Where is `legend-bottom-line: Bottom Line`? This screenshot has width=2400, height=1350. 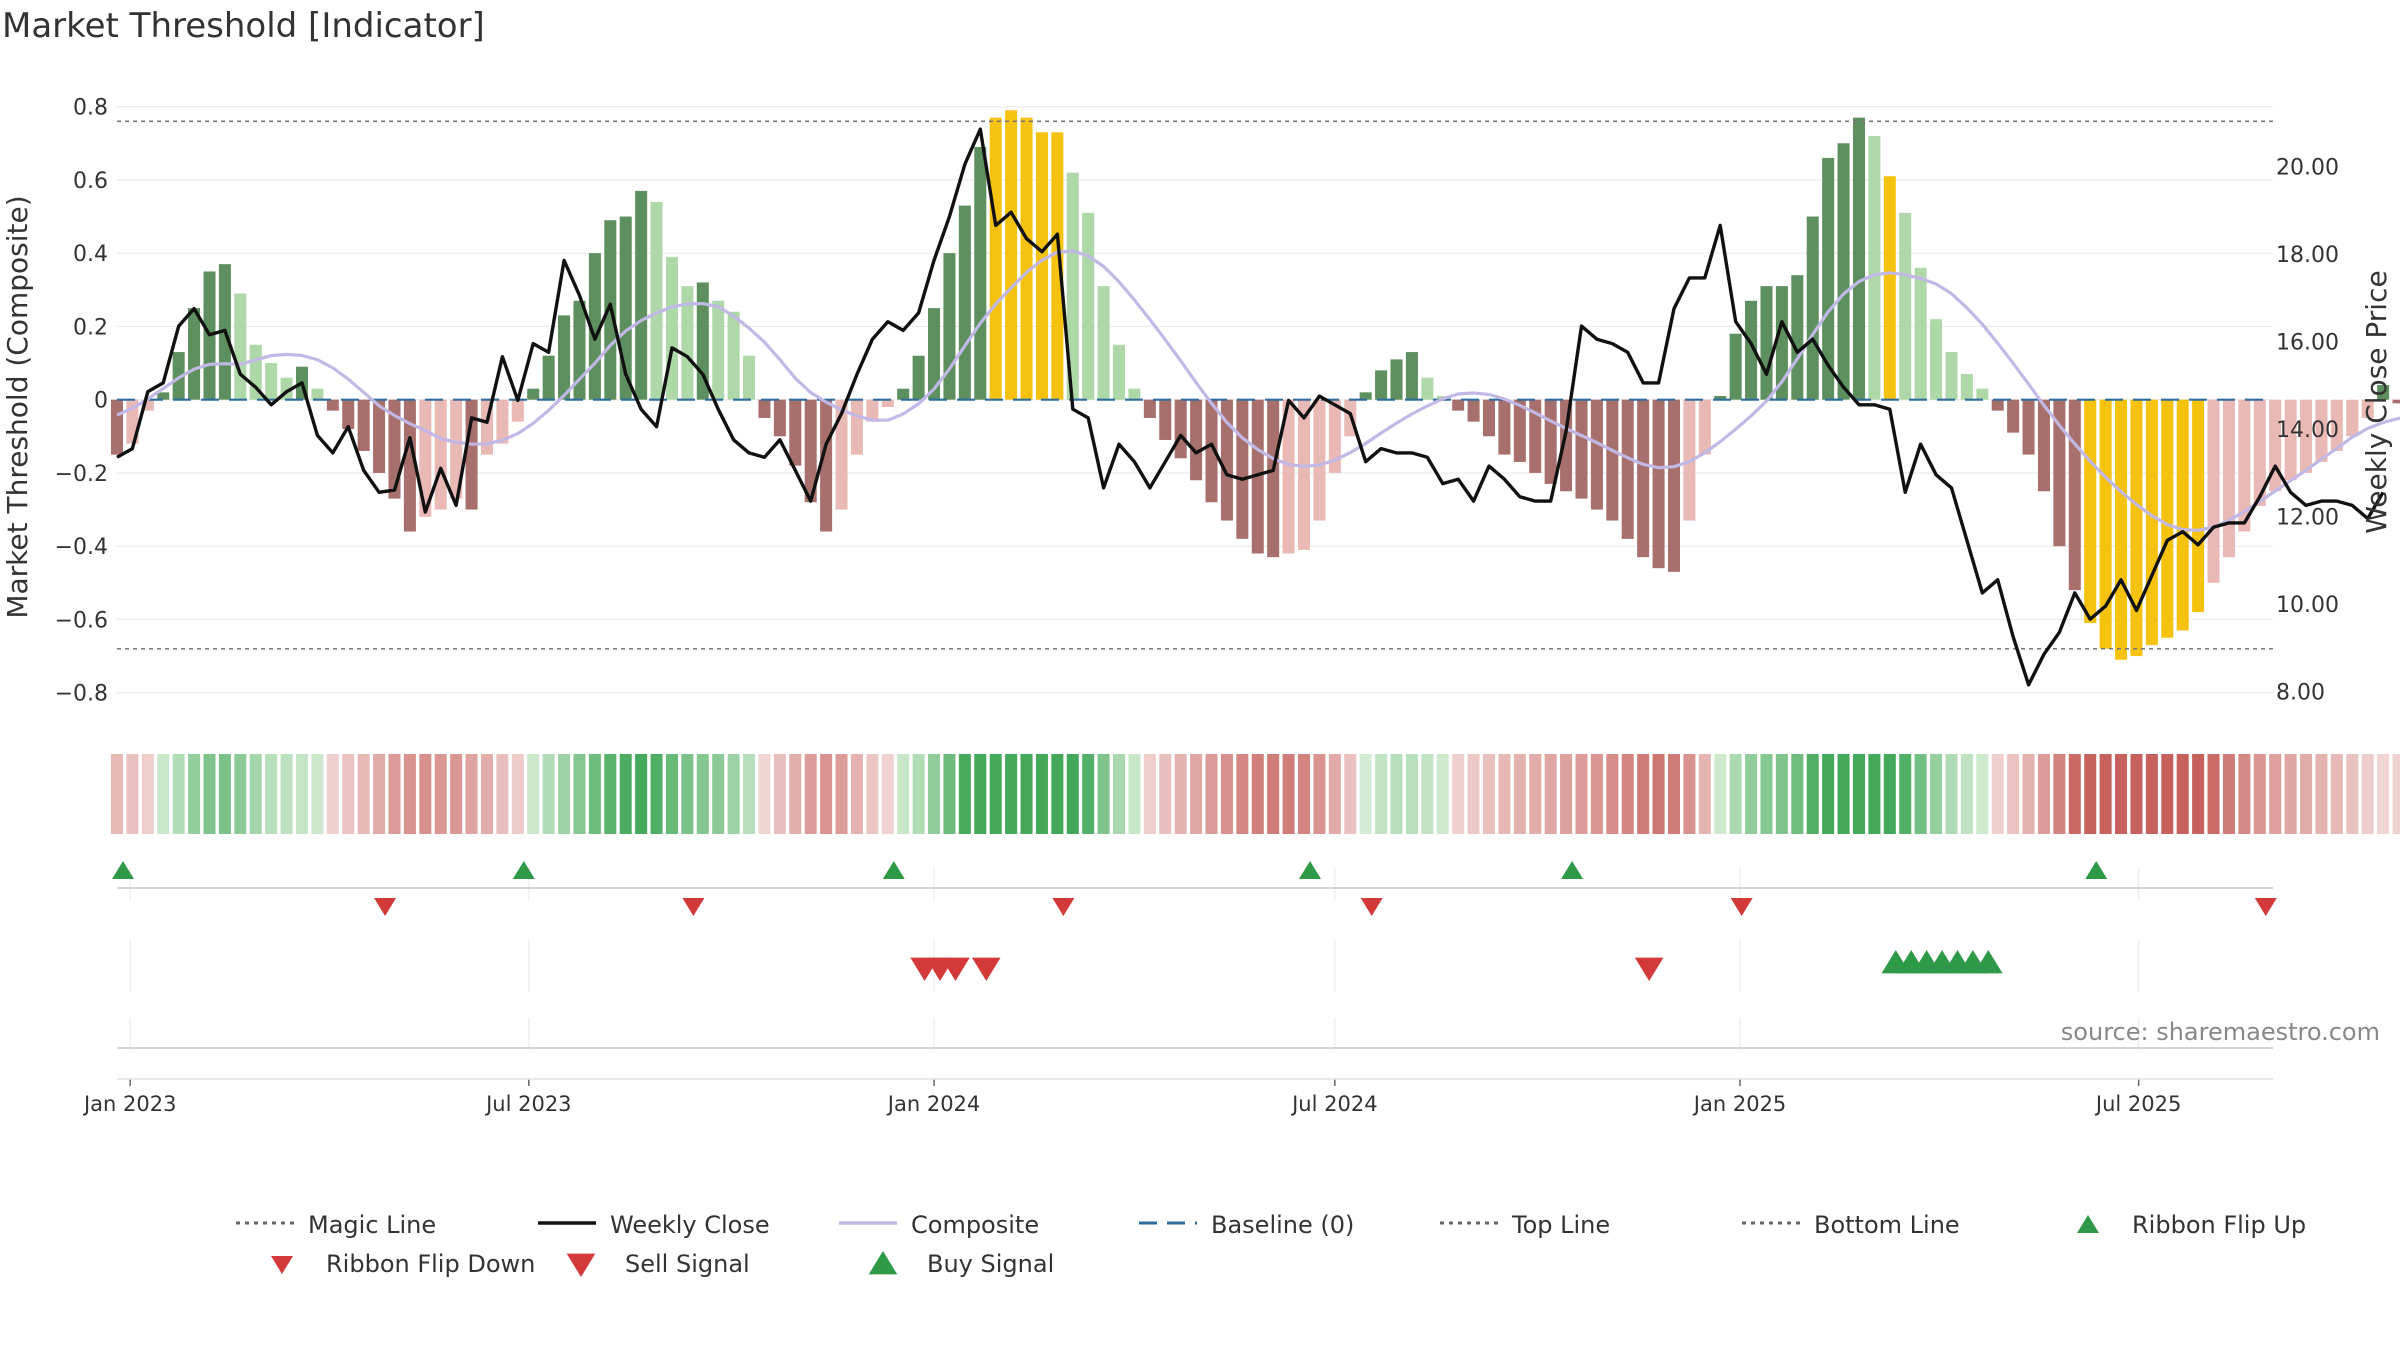 legend-bottom-line: Bottom Line is located at coordinates (1887, 1225).